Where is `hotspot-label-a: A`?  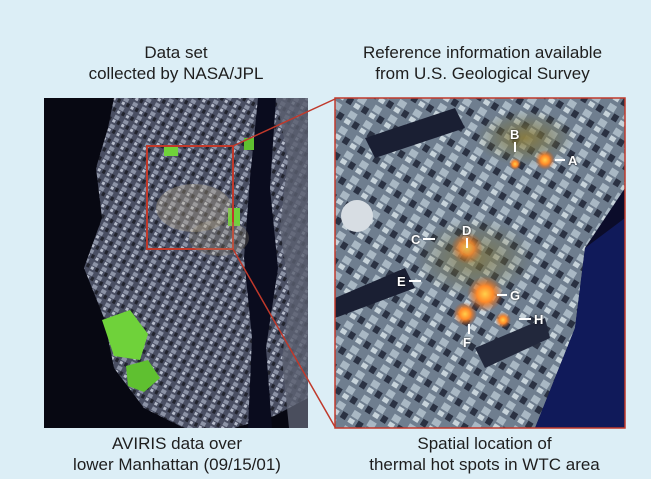
hotspot-label-a: A is located at coordinates (573, 160).